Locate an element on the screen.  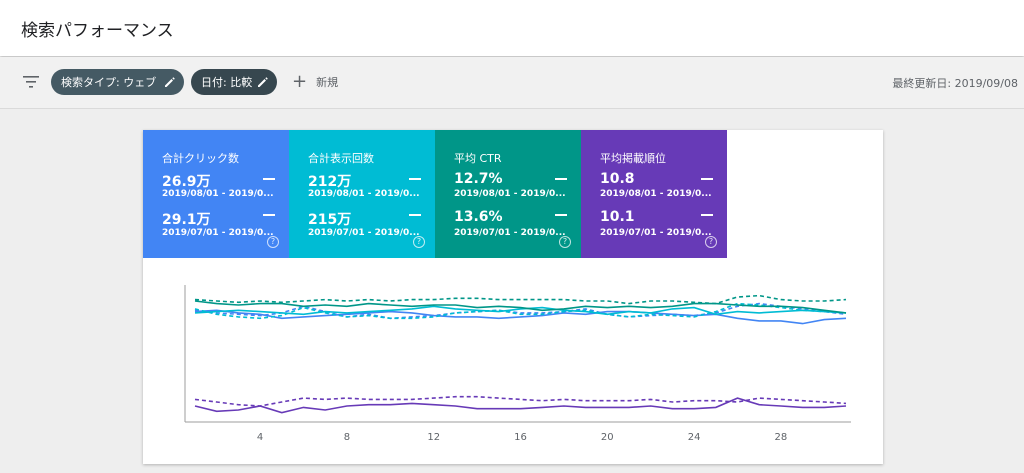
metric-label: 合計表示回数 is located at coordinates (341, 158).